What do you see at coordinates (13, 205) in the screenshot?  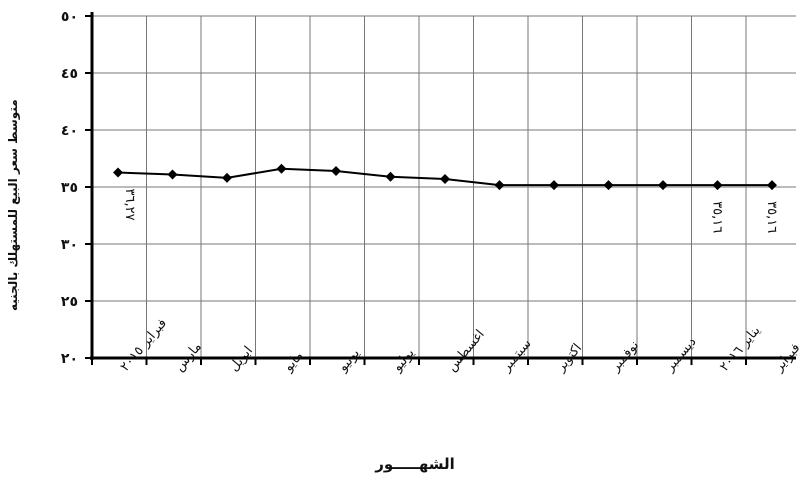 I see `y-axis-title: متوسط سعر البيع للمستهلك بالجنيه` at bounding box center [13, 205].